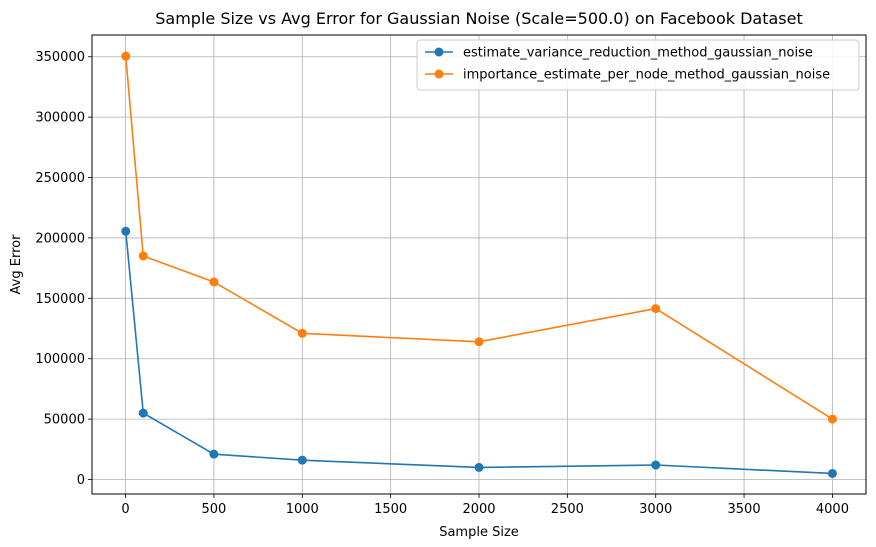 The height and width of the screenshot is (547, 876). Describe the element at coordinates (655, 509) in the screenshot. I see `x-tick-label: 3000` at that location.